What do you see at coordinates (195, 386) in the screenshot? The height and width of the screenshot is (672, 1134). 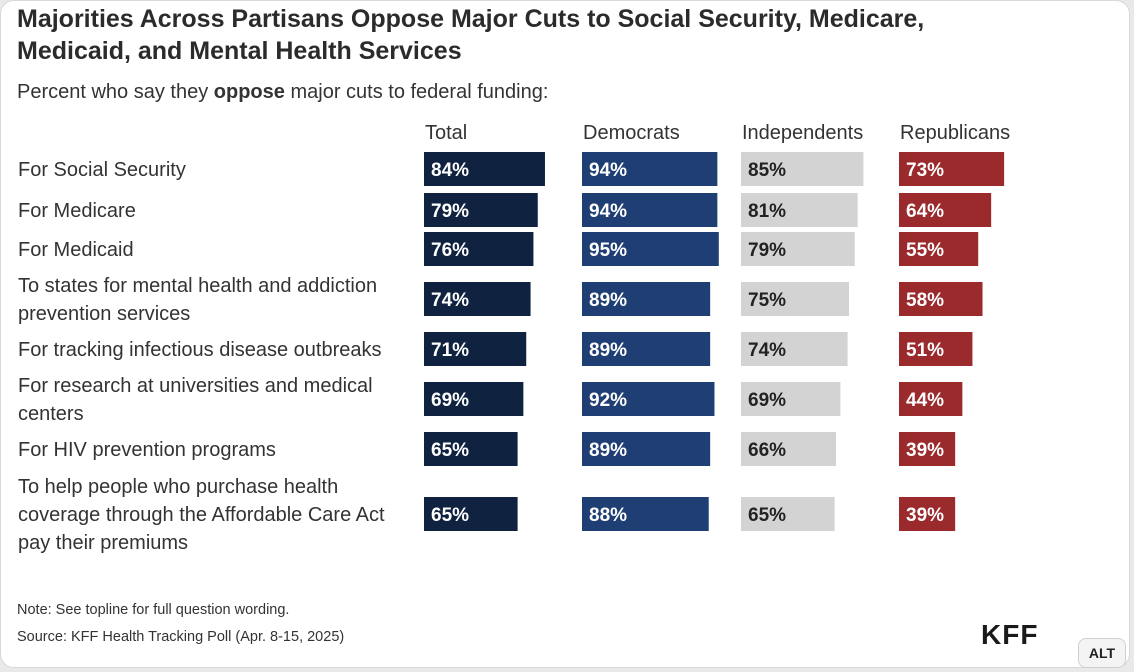 I see `category-label-line: For research at universities and medical` at bounding box center [195, 386].